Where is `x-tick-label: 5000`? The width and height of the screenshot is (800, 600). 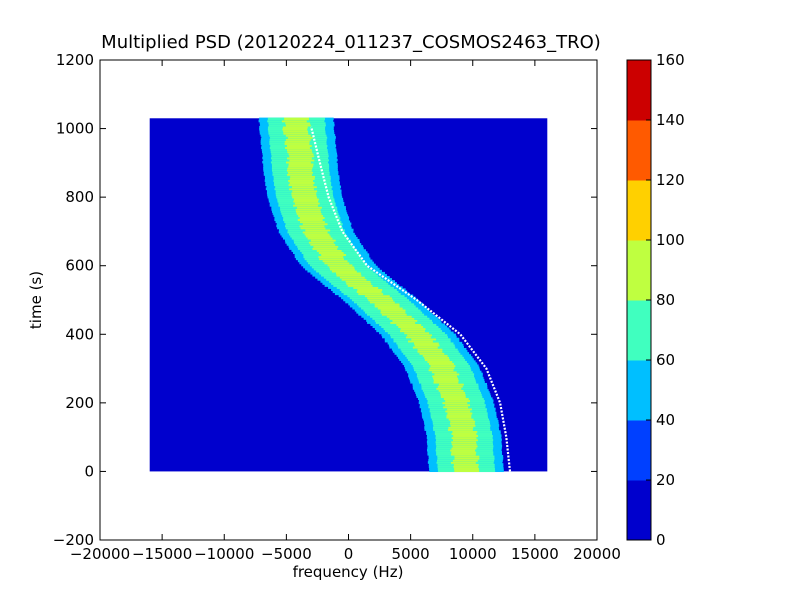
x-tick-label: 5000 is located at coordinates (411, 554).